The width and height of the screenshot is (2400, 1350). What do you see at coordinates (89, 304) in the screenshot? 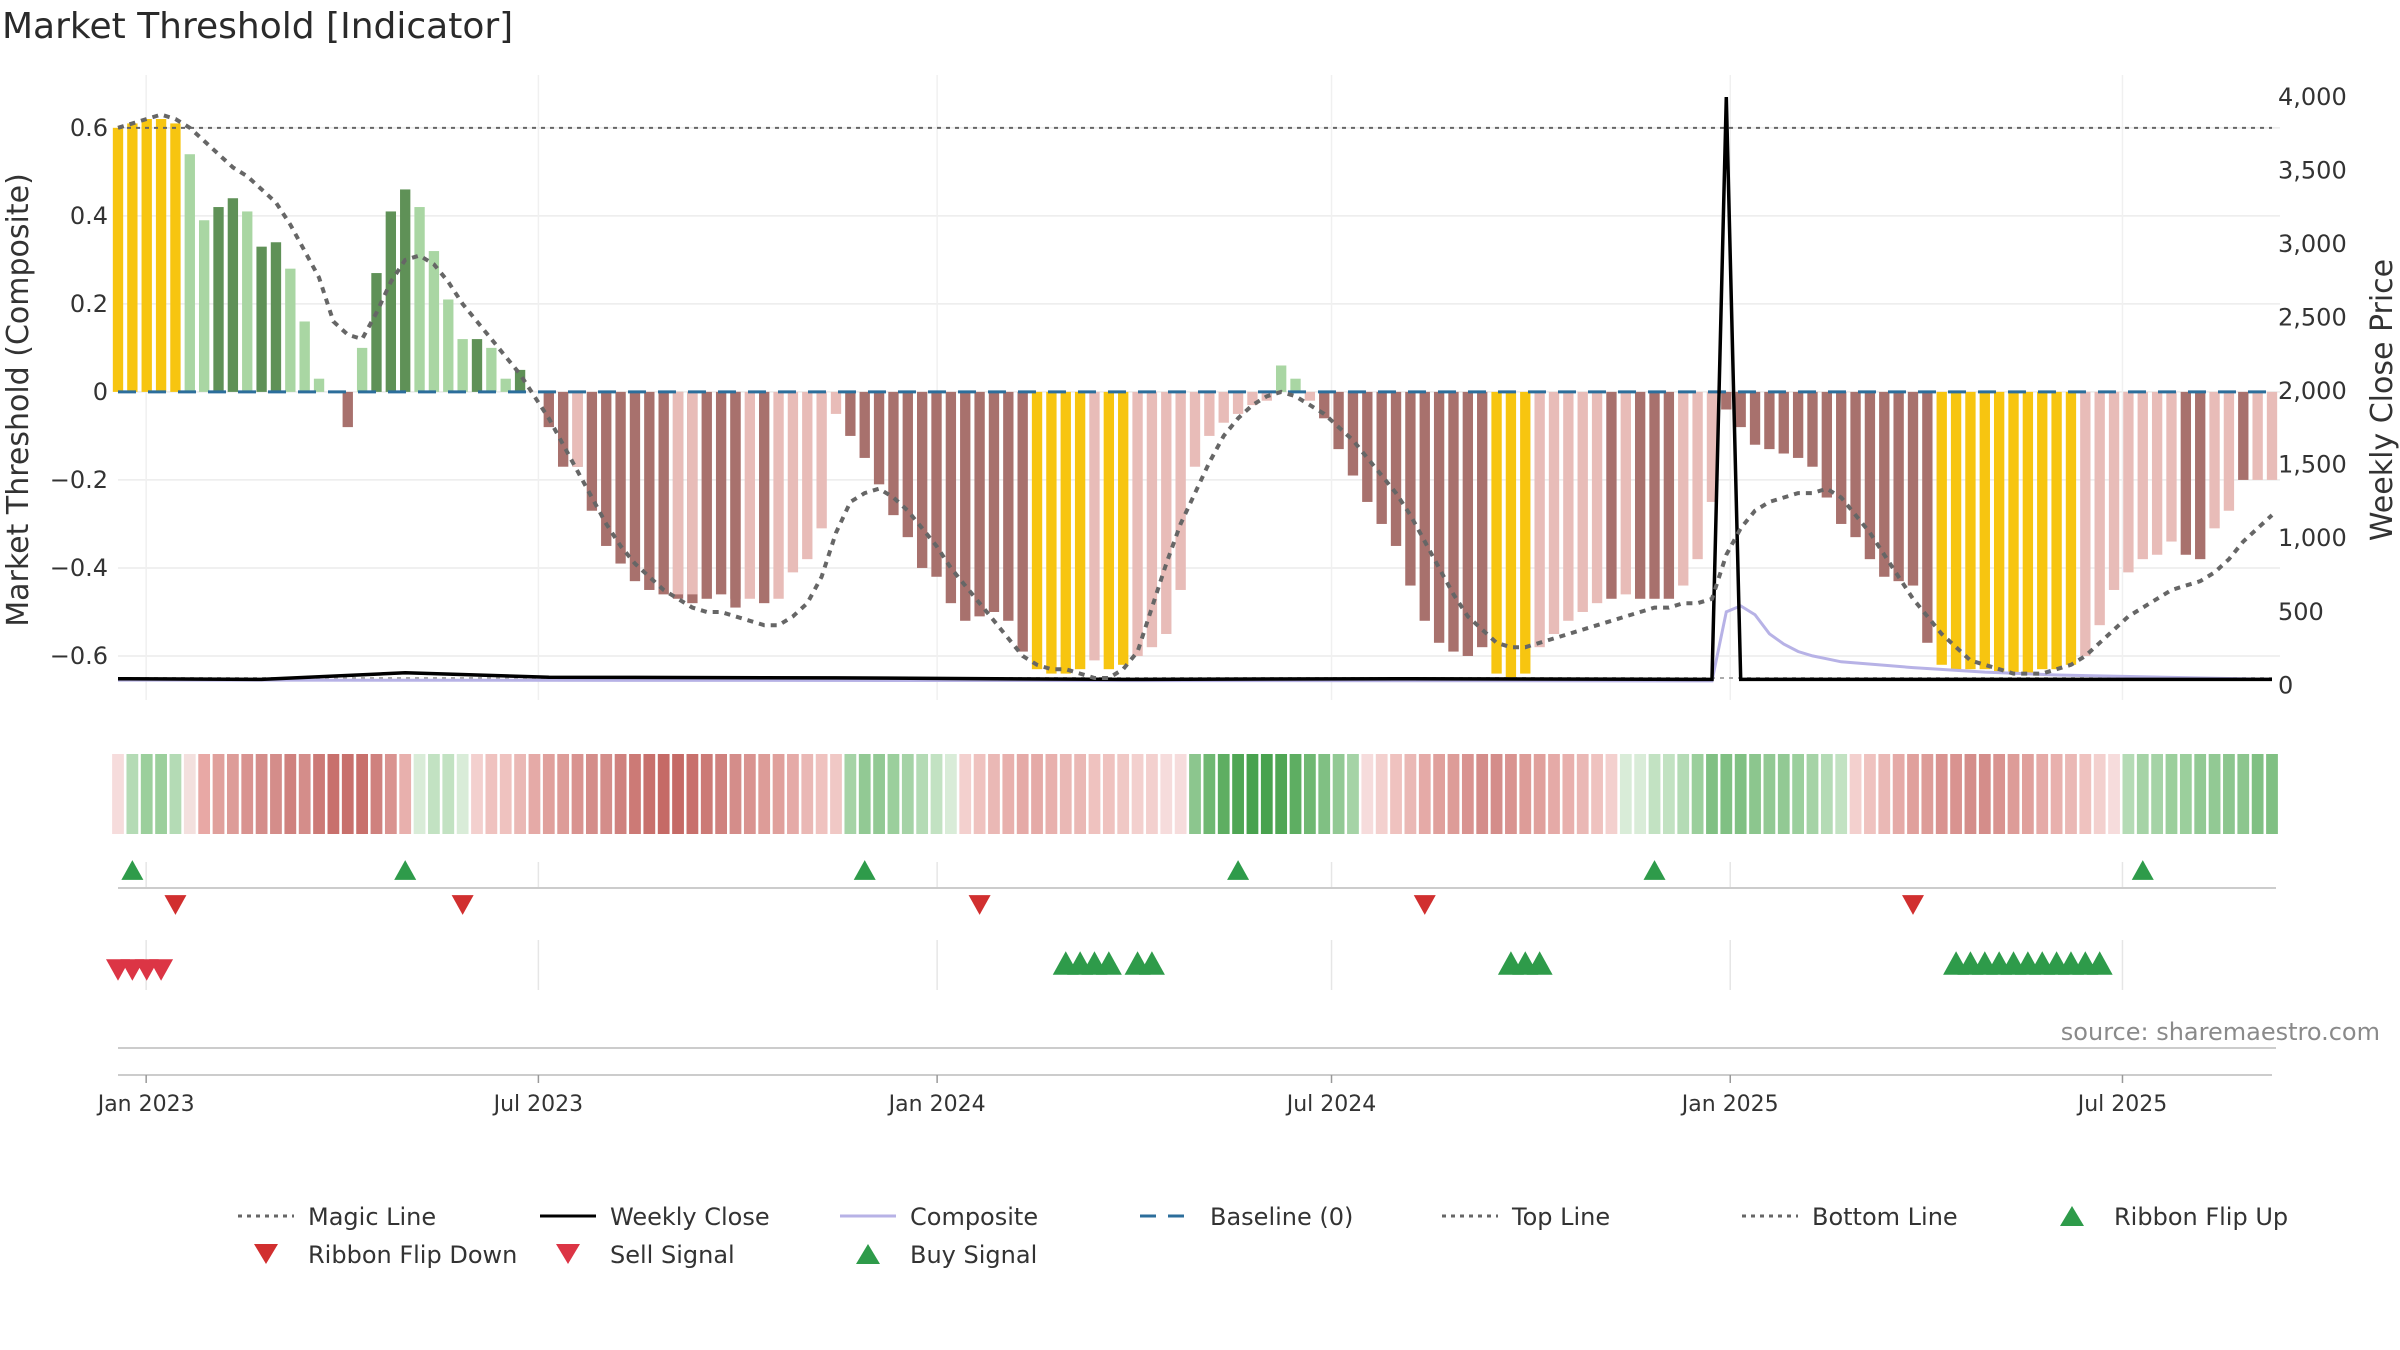
I see `y-tick-label: 0.2` at bounding box center [89, 304].